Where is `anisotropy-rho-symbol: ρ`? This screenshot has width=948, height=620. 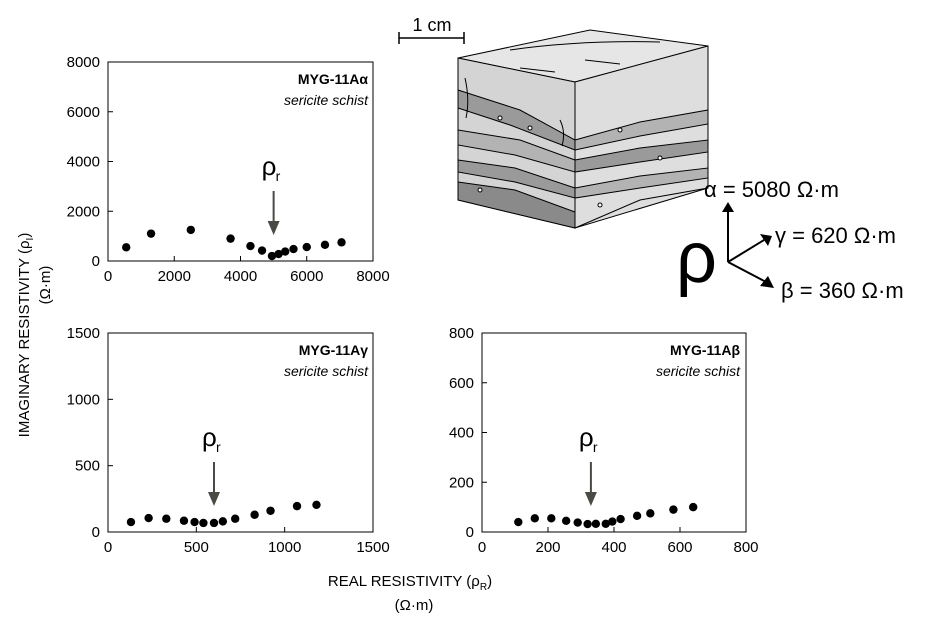 anisotropy-rho-symbol: ρ is located at coordinates (696, 258).